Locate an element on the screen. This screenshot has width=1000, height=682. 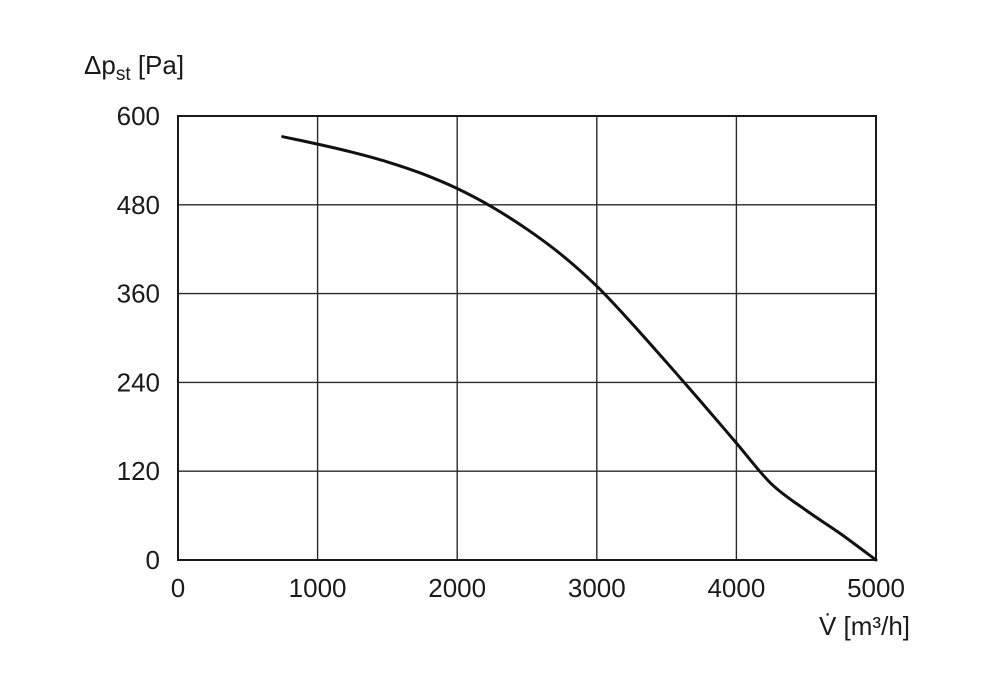
y-tick-label: 600 is located at coordinates (138, 116).